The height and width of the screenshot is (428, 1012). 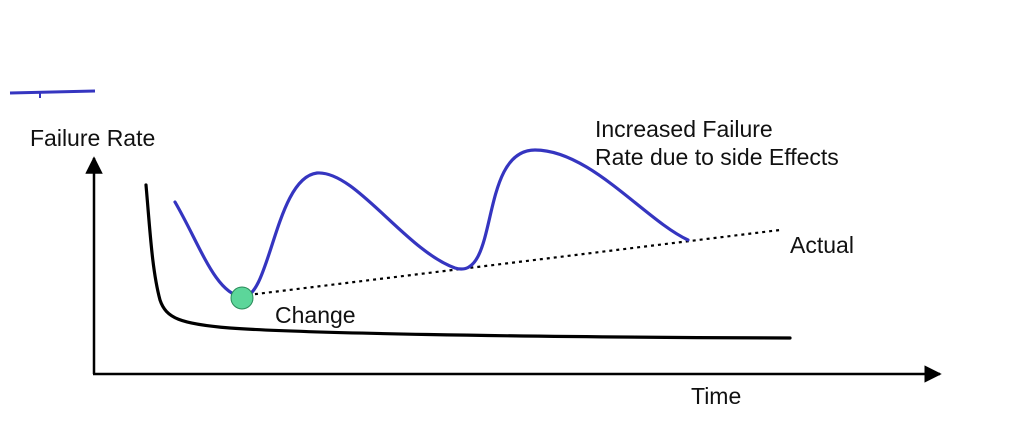 What do you see at coordinates (242, 298) in the screenshot?
I see `change-marker` at bounding box center [242, 298].